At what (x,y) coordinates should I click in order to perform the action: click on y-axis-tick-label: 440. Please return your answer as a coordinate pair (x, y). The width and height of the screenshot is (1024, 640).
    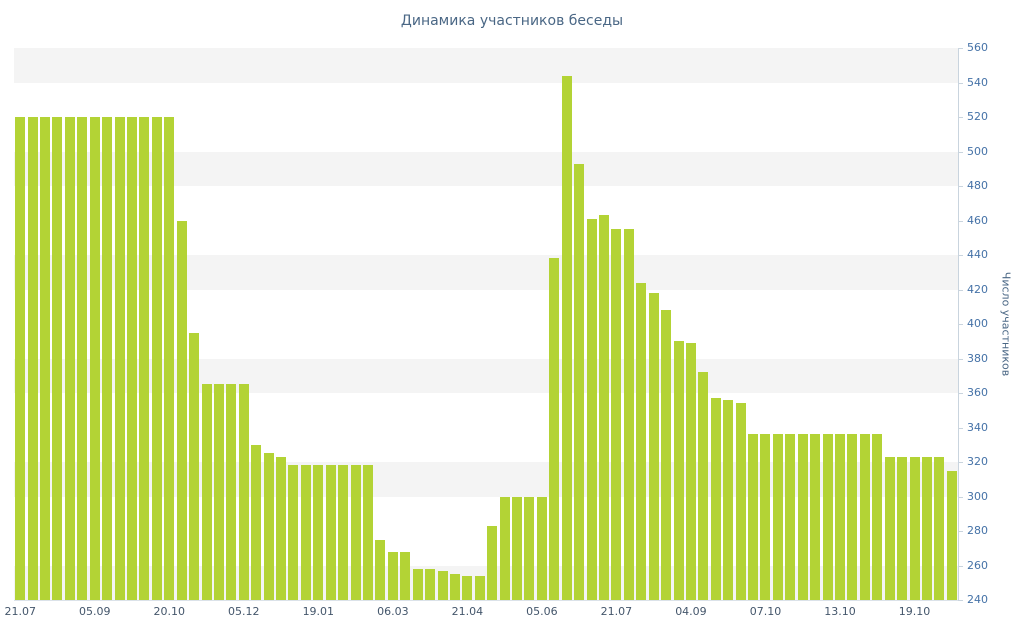
    Looking at the image, I should click on (977, 254).